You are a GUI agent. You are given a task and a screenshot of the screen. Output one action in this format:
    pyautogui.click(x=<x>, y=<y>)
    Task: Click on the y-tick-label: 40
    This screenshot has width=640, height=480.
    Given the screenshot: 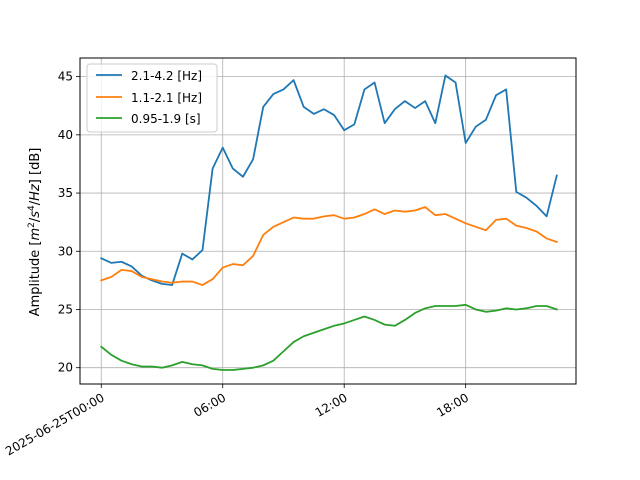 What is the action you would take?
    pyautogui.click(x=65, y=135)
    